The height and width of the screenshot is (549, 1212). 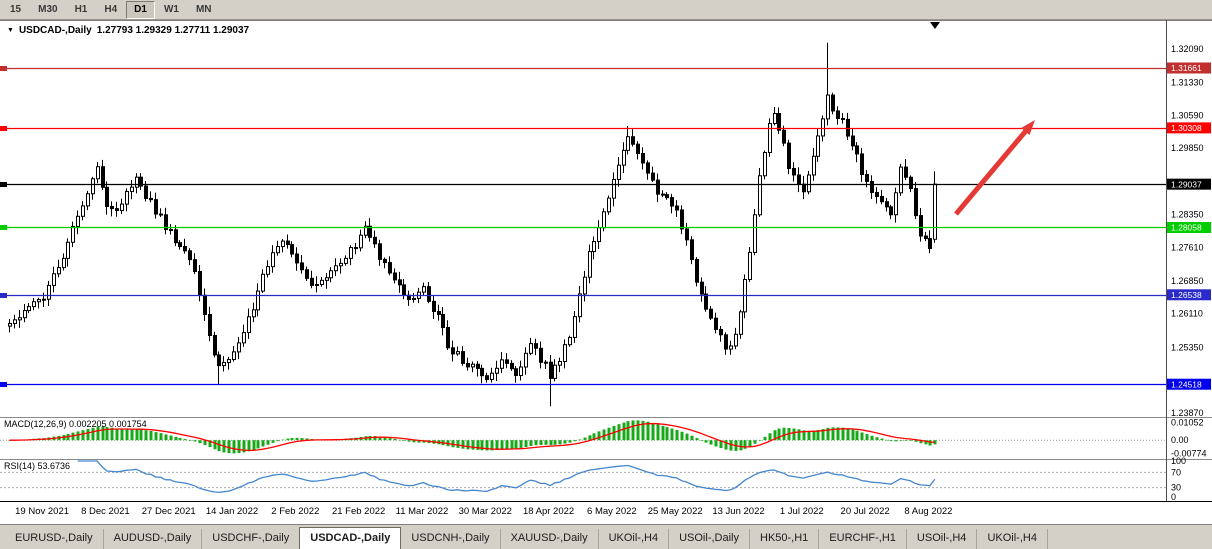 I want to click on price-tick-label: 1.26110, so click(x=1187, y=314).